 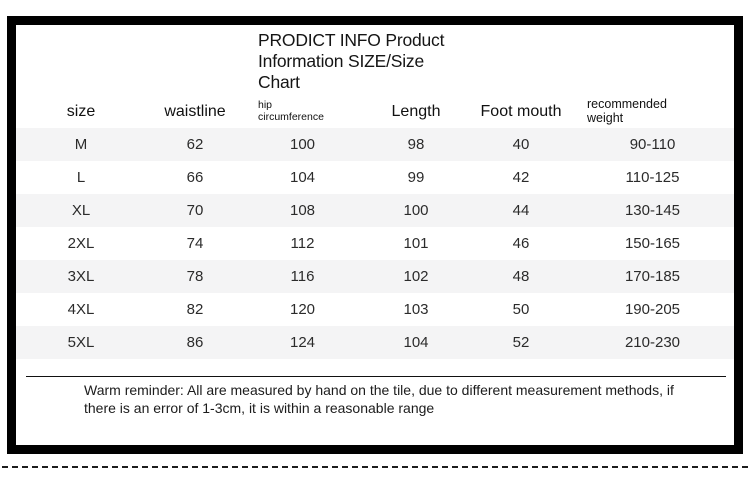 What do you see at coordinates (652, 210) in the screenshot?
I see `cell-weight: 130-145` at bounding box center [652, 210].